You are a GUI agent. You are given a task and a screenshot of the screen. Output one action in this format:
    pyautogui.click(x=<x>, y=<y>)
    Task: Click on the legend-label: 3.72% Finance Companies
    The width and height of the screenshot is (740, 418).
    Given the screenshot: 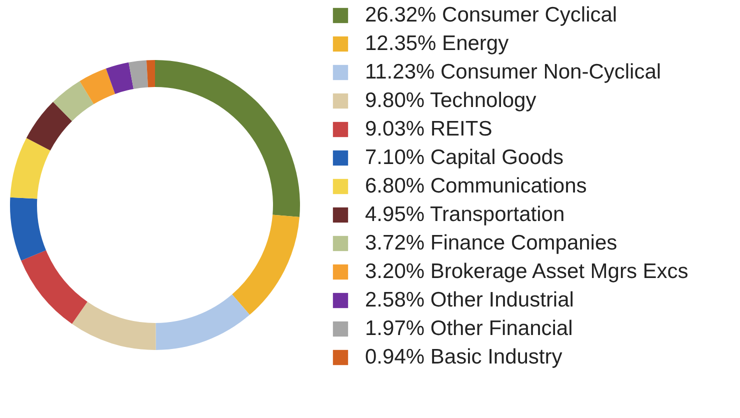 What is the action you would take?
    pyautogui.click(x=491, y=243)
    